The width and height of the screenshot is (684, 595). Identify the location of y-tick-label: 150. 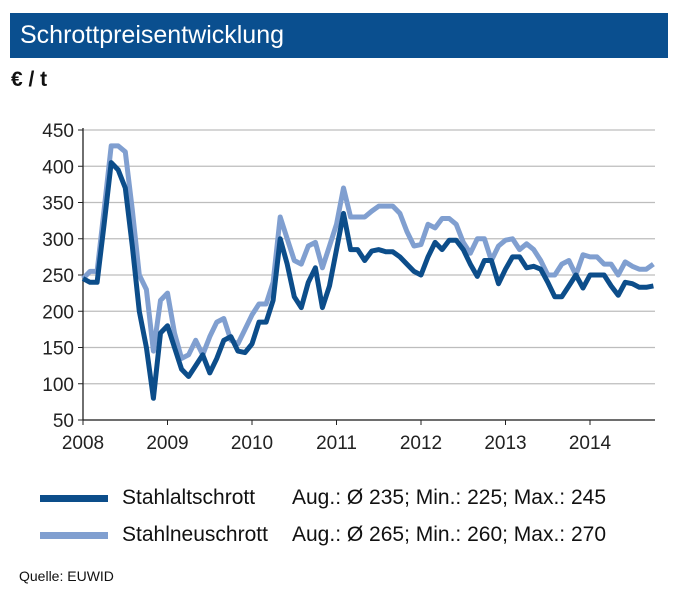
(58, 349).